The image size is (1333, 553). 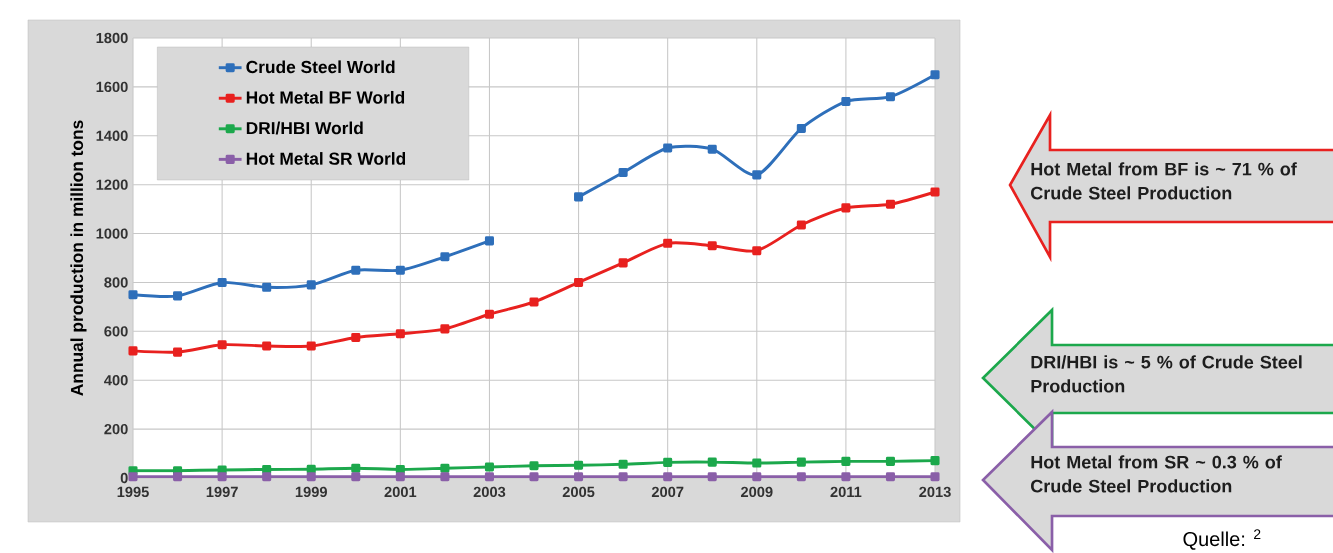 I want to click on x-tick-label: 2013, so click(x=935, y=492).